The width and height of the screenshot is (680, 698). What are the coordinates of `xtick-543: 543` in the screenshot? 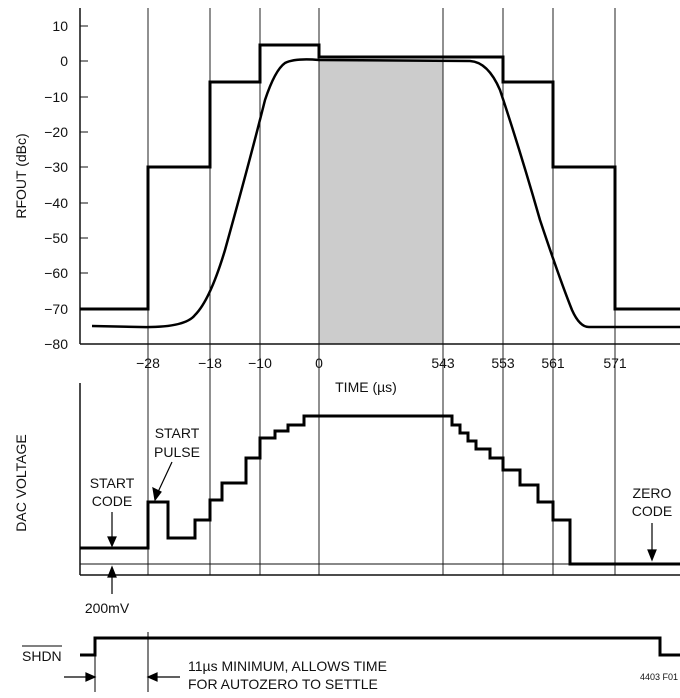 It's located at (443, 363).